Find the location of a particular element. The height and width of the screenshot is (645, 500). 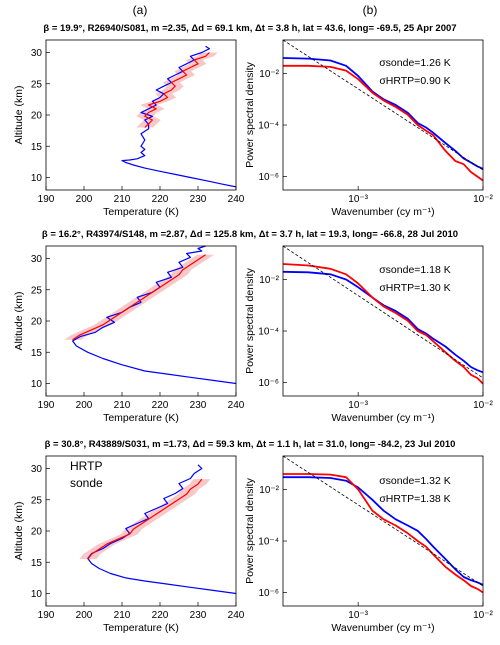

annotation-sigma-hrtp-1: σHRTP=0.90 K is located at coordinates (414, 81).